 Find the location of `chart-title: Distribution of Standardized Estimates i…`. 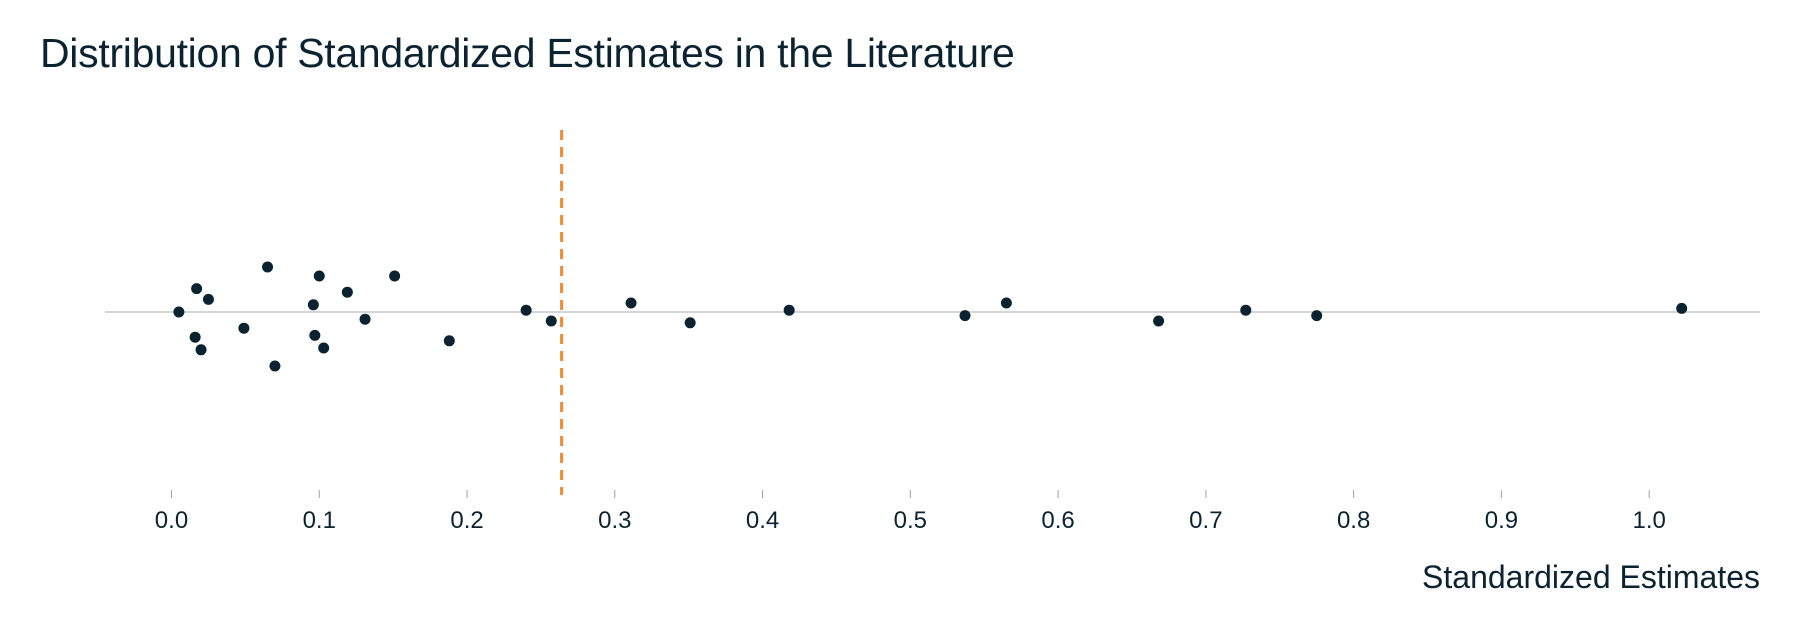

chart-title: Distribution of Standardized Estimates i… is located at coordinates (527, 53).